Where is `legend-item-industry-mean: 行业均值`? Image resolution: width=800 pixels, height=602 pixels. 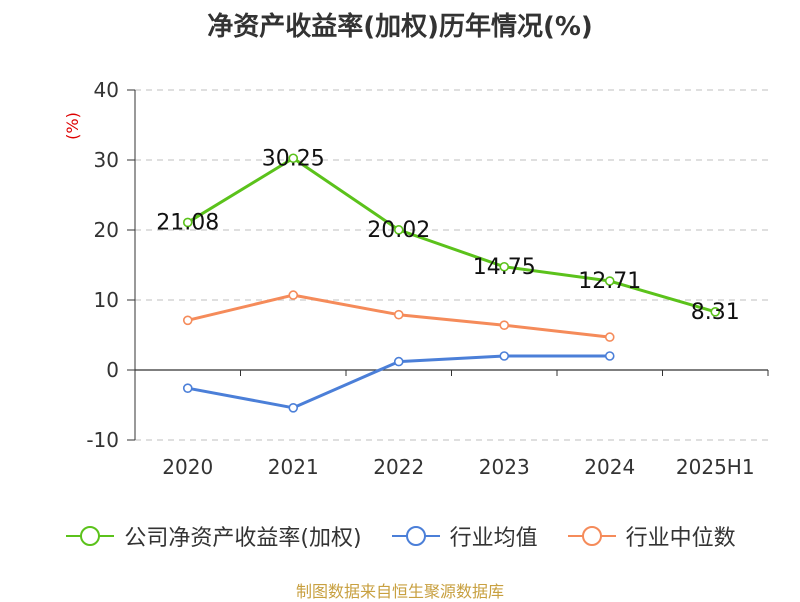
legend-item-industry-mean: 行业均值 is located at coordinates (464, 536).